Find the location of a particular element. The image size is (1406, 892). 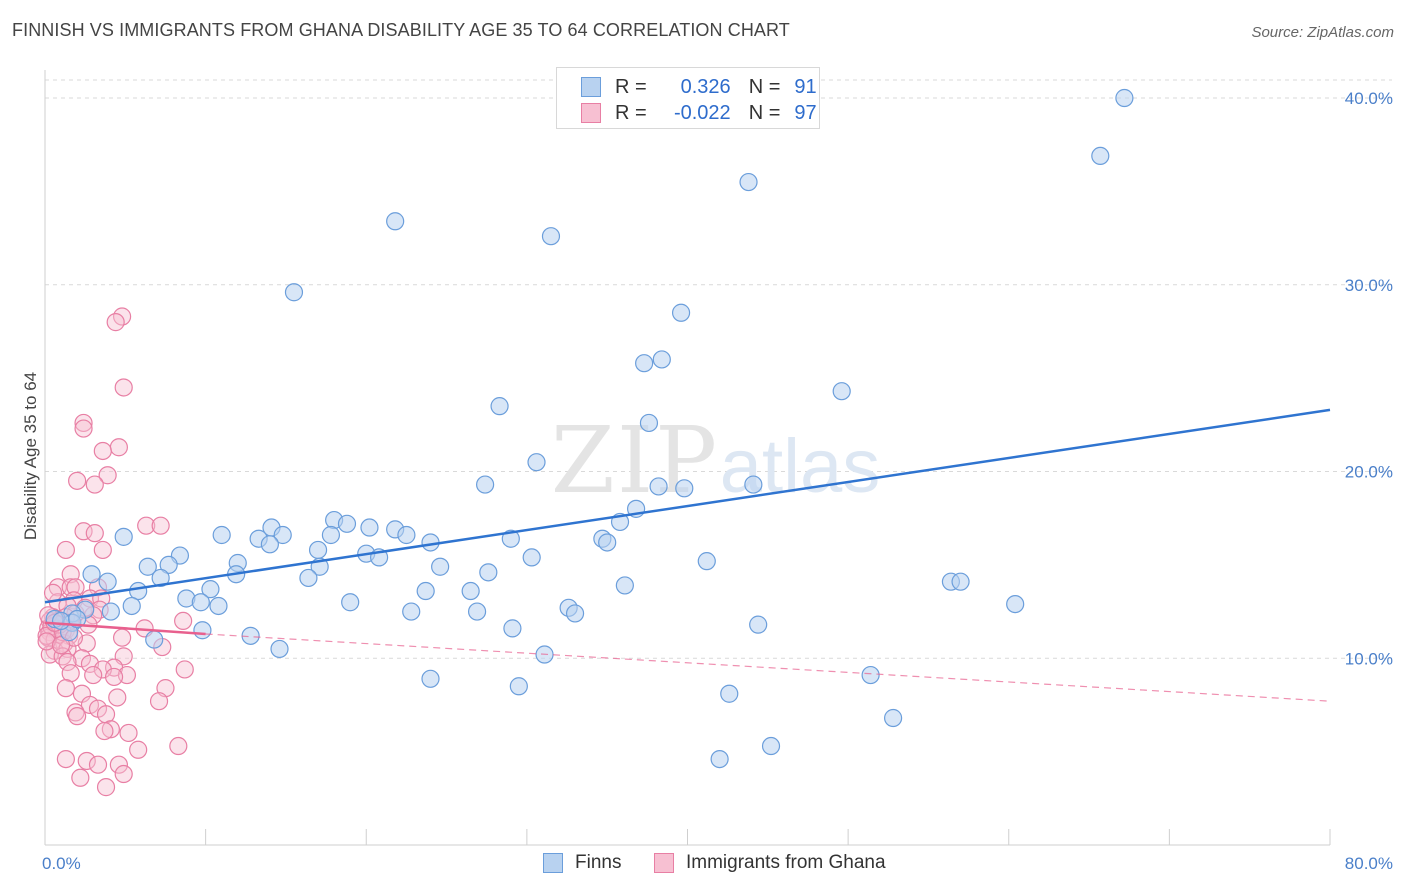

watermark-zip: ZIP is located at coordinates (635, 460).